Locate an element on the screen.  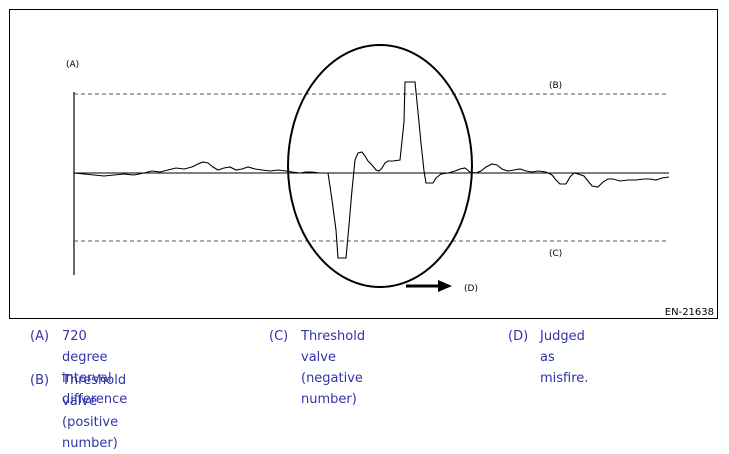
legend-text-line: 720 degree interval is located at coordinates (87, 357).